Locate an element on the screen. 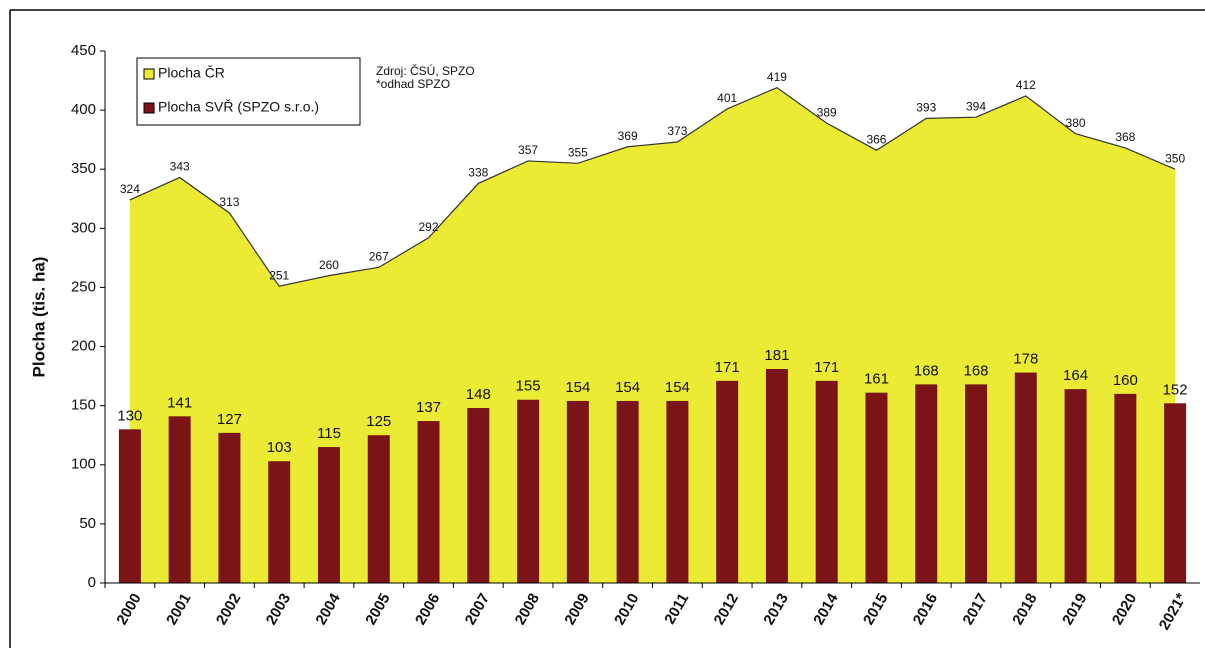 Image resolution: width=1205 pixels, height=648 pixels. area-value-label: 251 is located at coordinates (279, 275).